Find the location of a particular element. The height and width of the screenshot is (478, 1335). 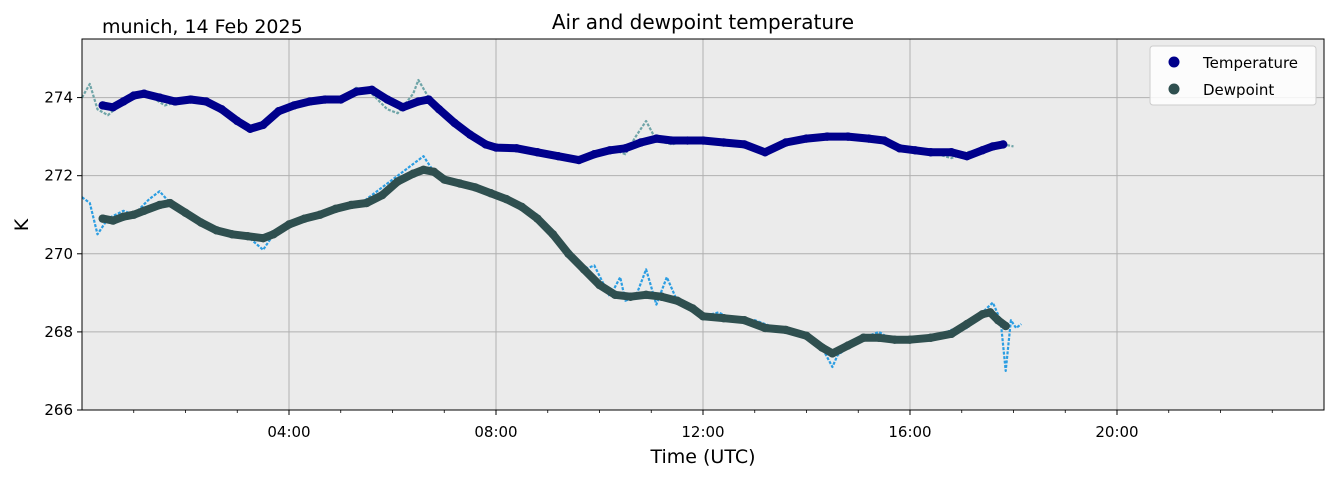

y-tick-label: 266 is located at coordinates (58, 410).